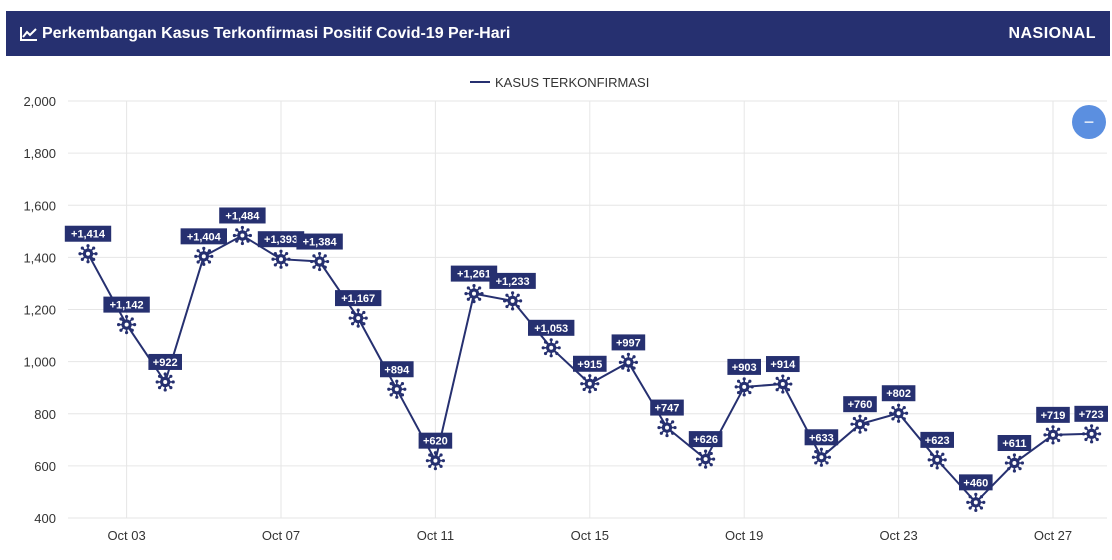 This screenshot has width=1112, height=560. Describe the element at coordinates (39, 205) in the screenshot. I see `y-tick-label: 1,600` at that location.